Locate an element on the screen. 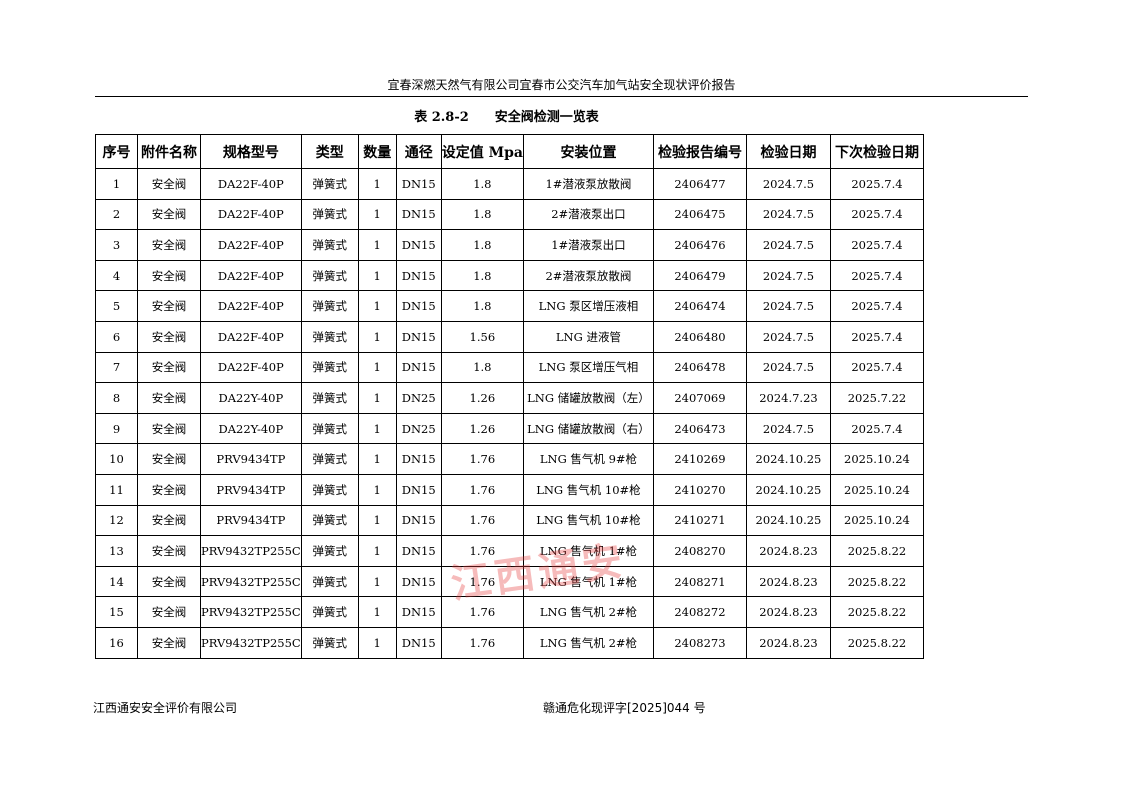  table-cell: 6 is located at coordinates (116, 336).